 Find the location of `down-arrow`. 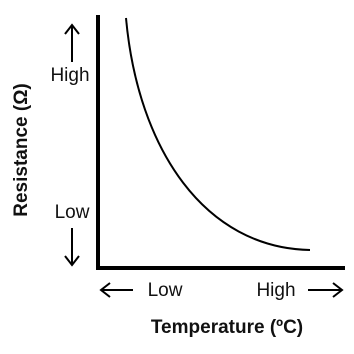

down-arrow is located at coordinates (72, 247).